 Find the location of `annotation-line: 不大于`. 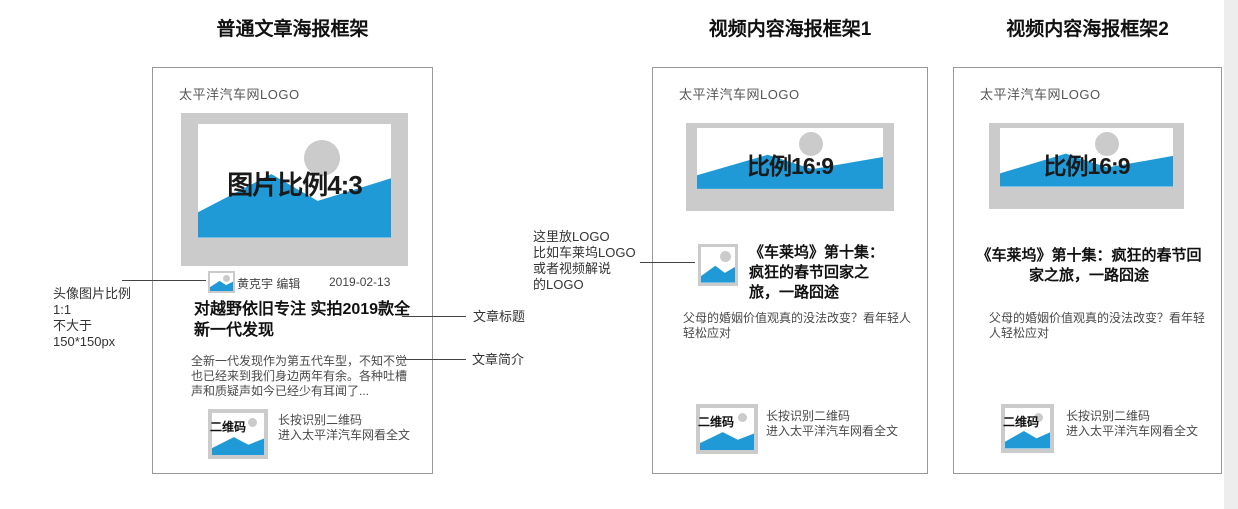

annotation-line: 不大于 is located at coordinates (73, 325).